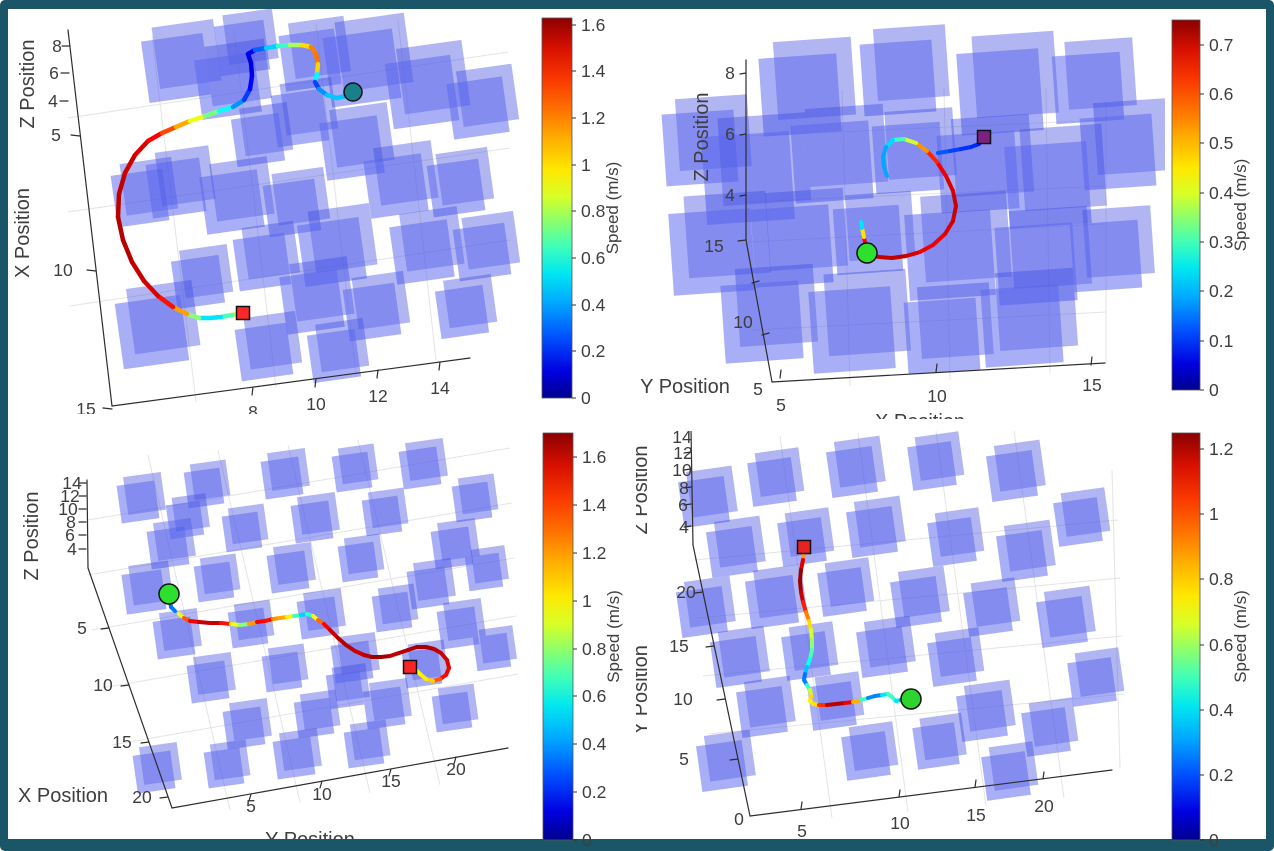  Describe the element at coordinates (683, 505) in the screenshot. I see `axis-label: 6` at that location.